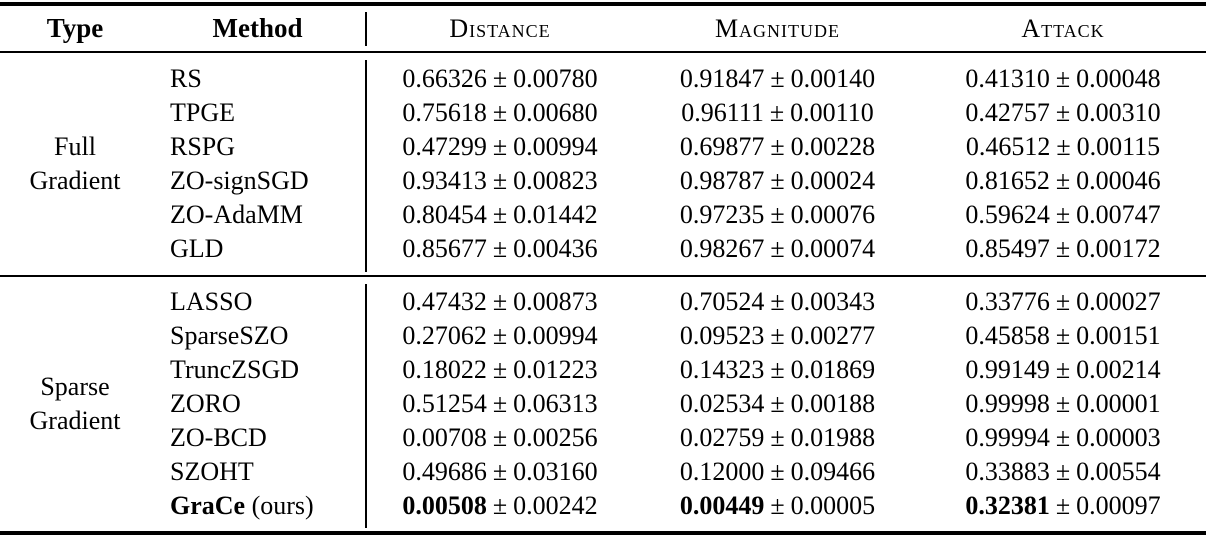  I want to click on method-name: GLD, so click(197, 248).